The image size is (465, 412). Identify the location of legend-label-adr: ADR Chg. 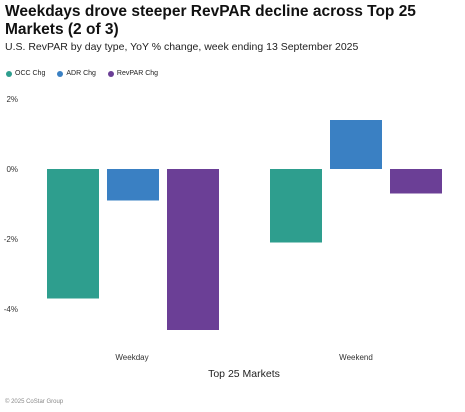
(81, 73).